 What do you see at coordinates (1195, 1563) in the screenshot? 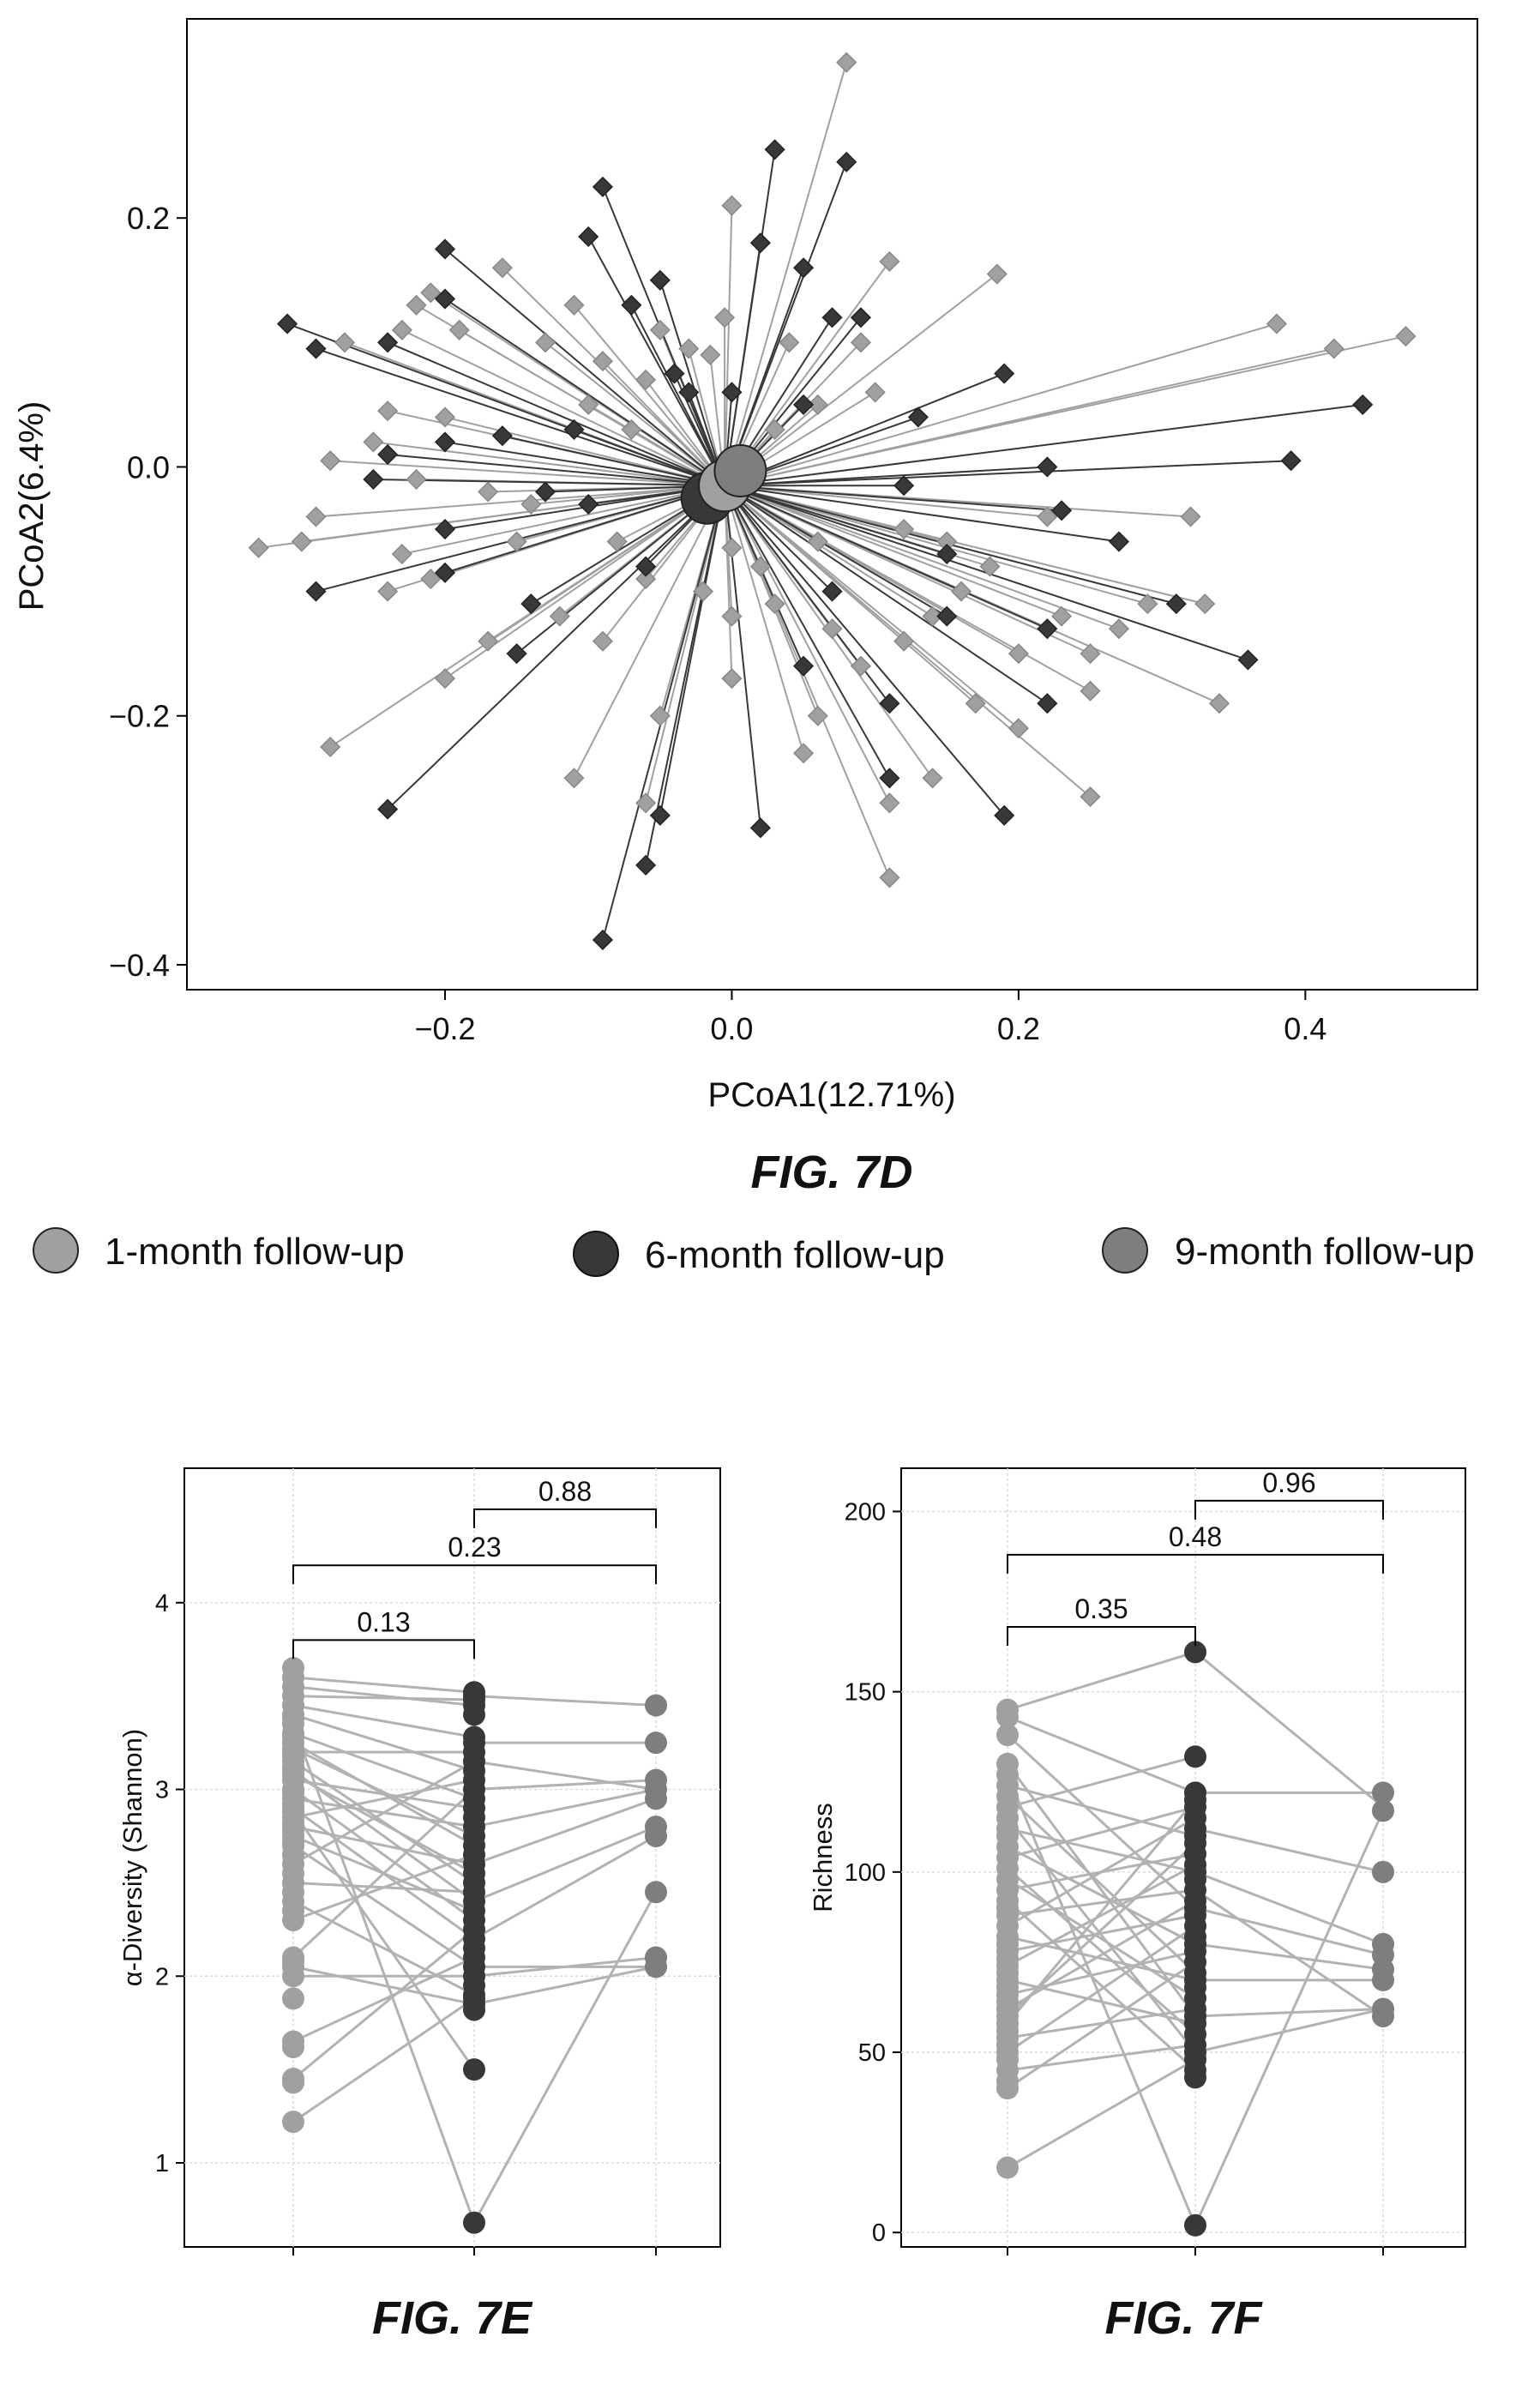
I see `richness-bracket` at bounding box center [1195, 1563].